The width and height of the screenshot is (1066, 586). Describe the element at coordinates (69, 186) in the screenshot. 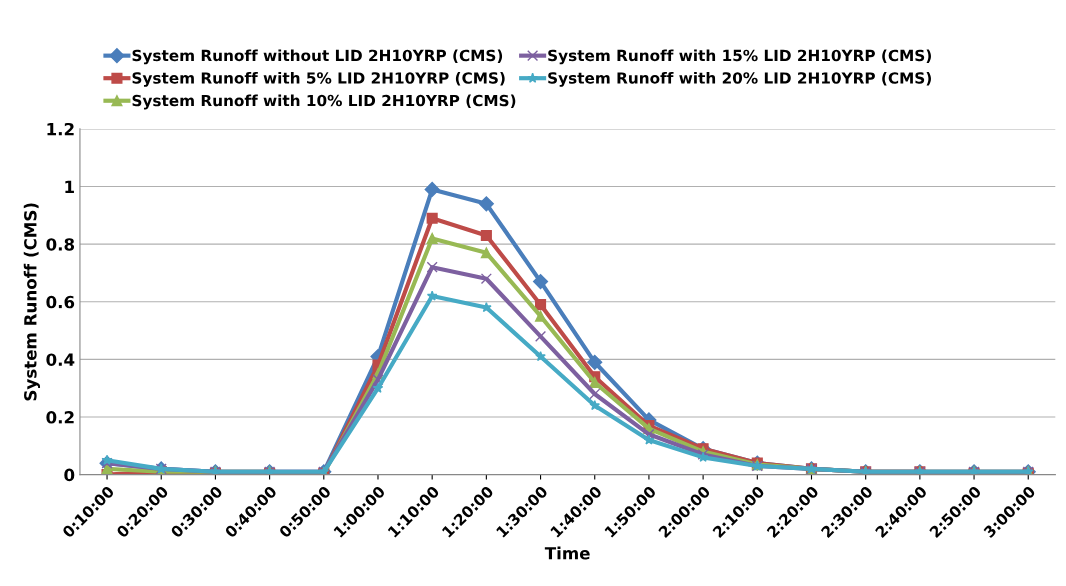

I see `y-tick-label: 1` at that location.